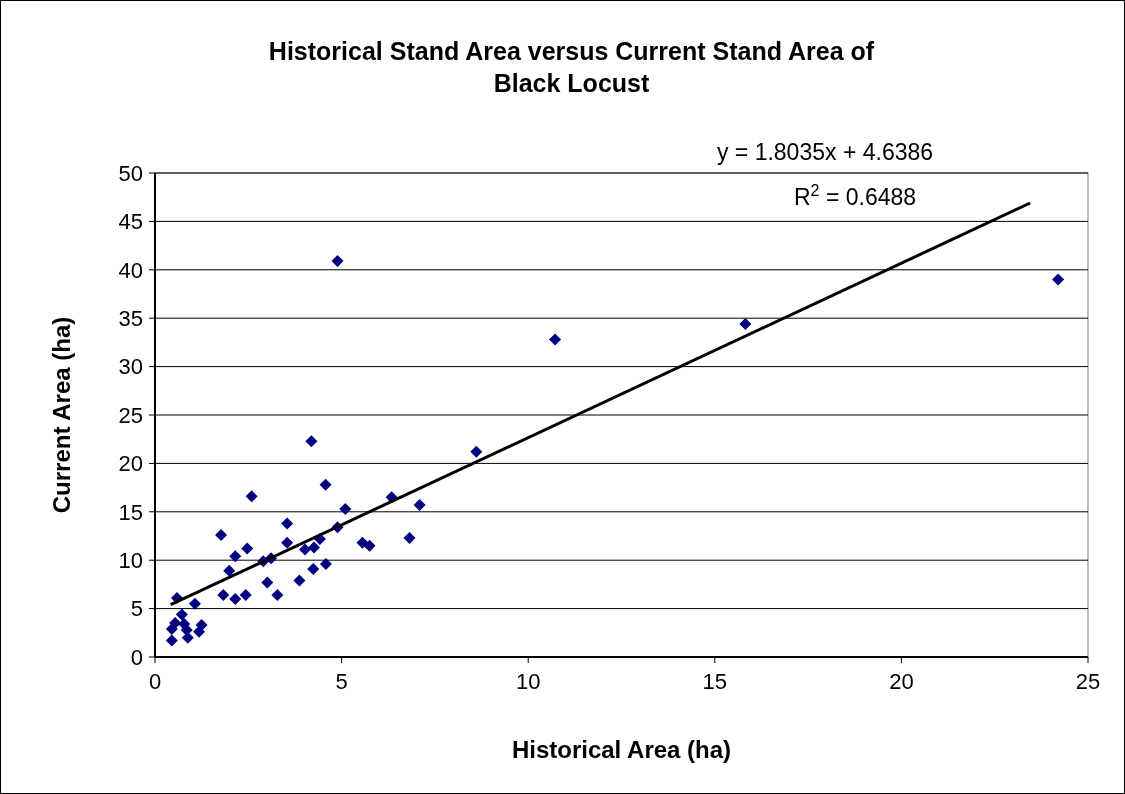  I want to click on y-tick-label: 40, so click(130, 270).